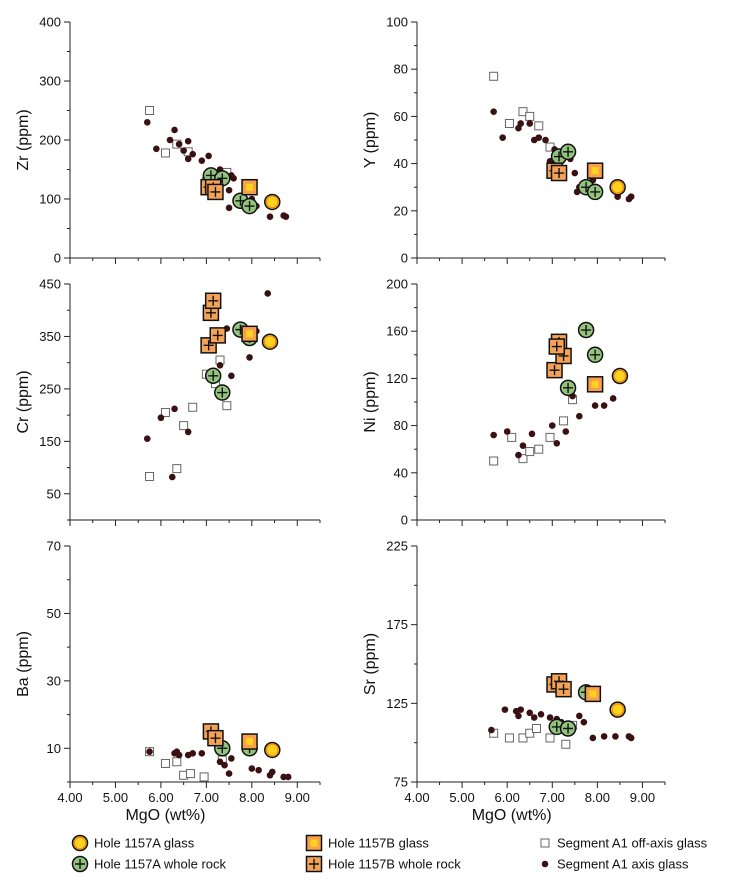  Describe the element at coordinates (632, 843) in the screenshot. I see `legend-label-segment-a1-off-axis-glass: Segment A1 off-axis glass` at that location.